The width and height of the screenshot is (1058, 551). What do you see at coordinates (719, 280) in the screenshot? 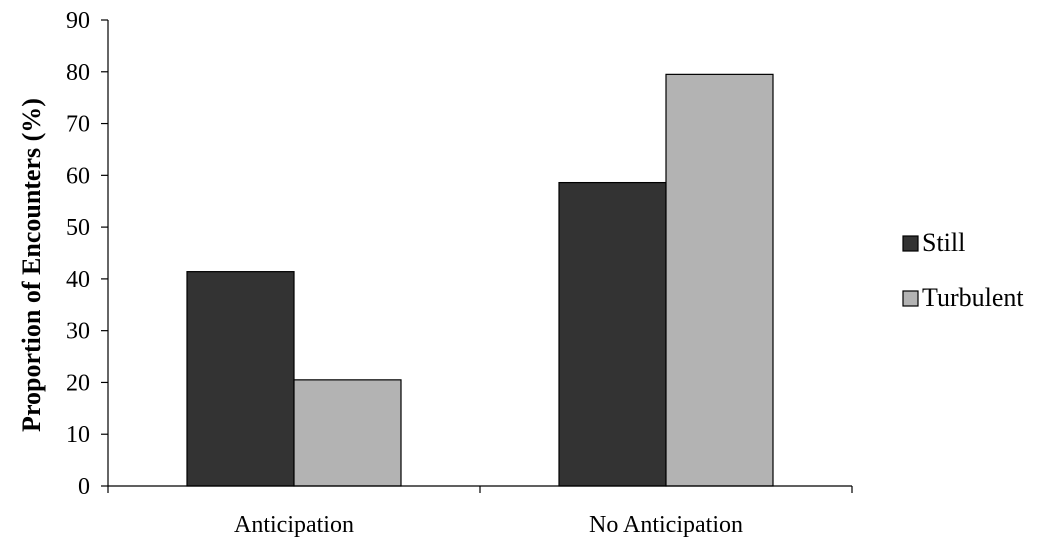
I see `bar-turbulent-no-anticipation` at bounding box center [719, 280].